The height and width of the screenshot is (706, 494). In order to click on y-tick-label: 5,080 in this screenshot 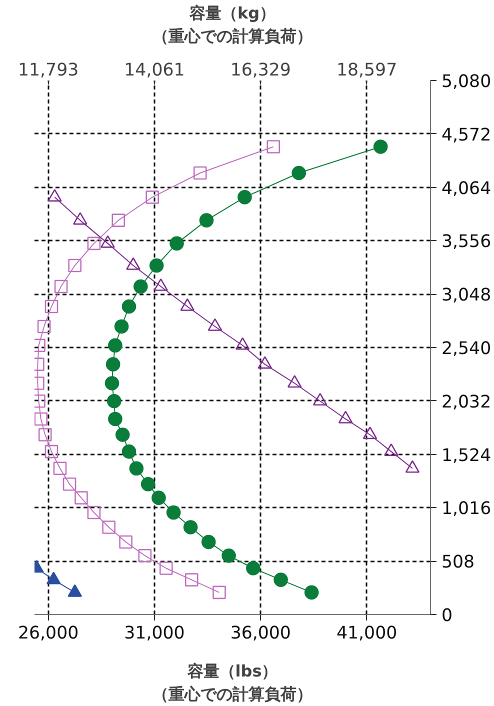, I will do `click(467, 82)`.